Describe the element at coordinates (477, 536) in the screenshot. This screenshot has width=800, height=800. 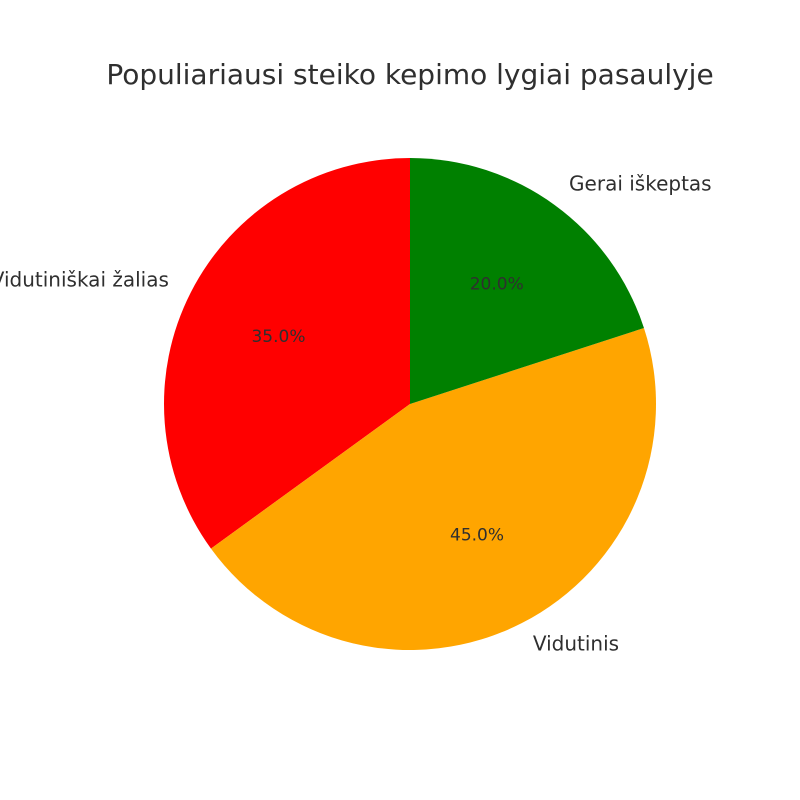
I see `slice-percent-label-vidutinis: 45.0%` at that location.